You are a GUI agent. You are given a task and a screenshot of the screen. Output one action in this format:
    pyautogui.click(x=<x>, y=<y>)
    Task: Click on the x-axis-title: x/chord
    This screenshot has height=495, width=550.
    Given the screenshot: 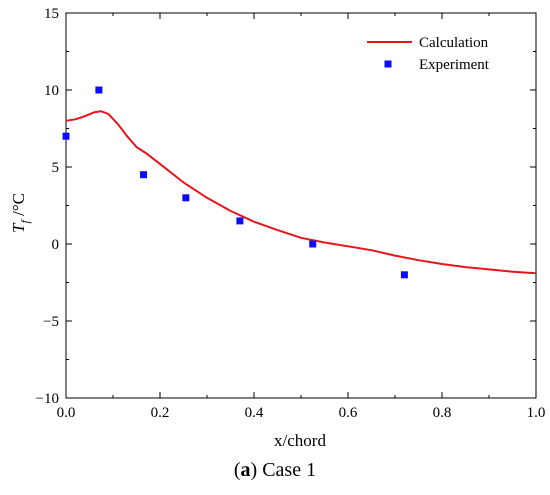 What is the action you would take?
    pyautogui.click(x=300, y=440)
    